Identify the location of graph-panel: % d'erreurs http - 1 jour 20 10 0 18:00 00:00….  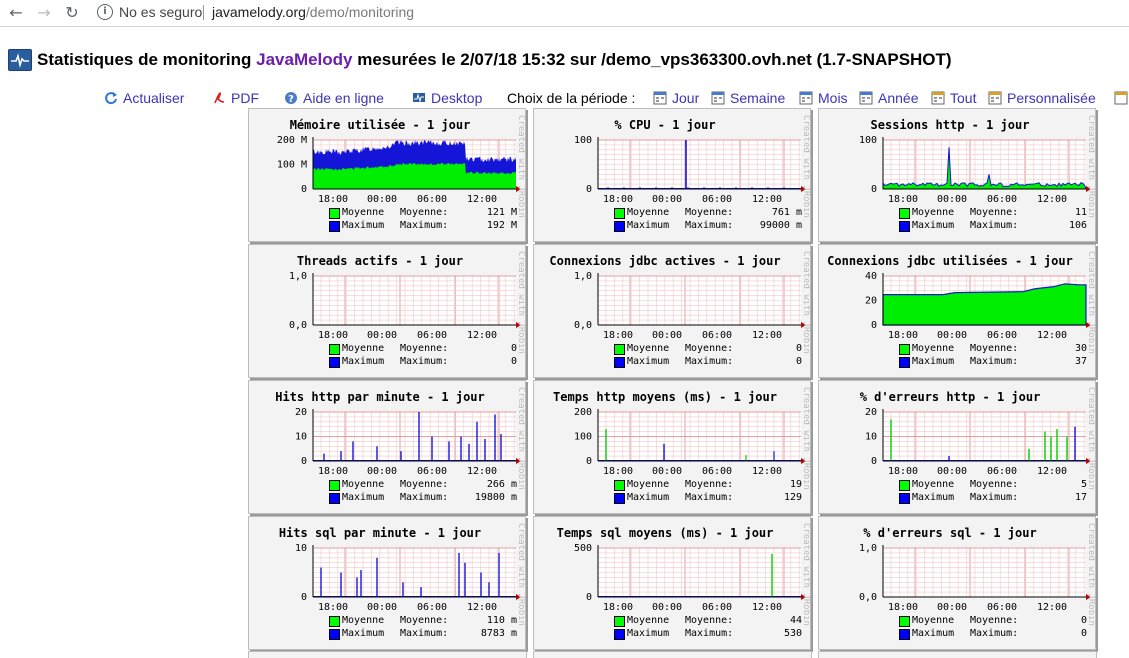
(957, 447).